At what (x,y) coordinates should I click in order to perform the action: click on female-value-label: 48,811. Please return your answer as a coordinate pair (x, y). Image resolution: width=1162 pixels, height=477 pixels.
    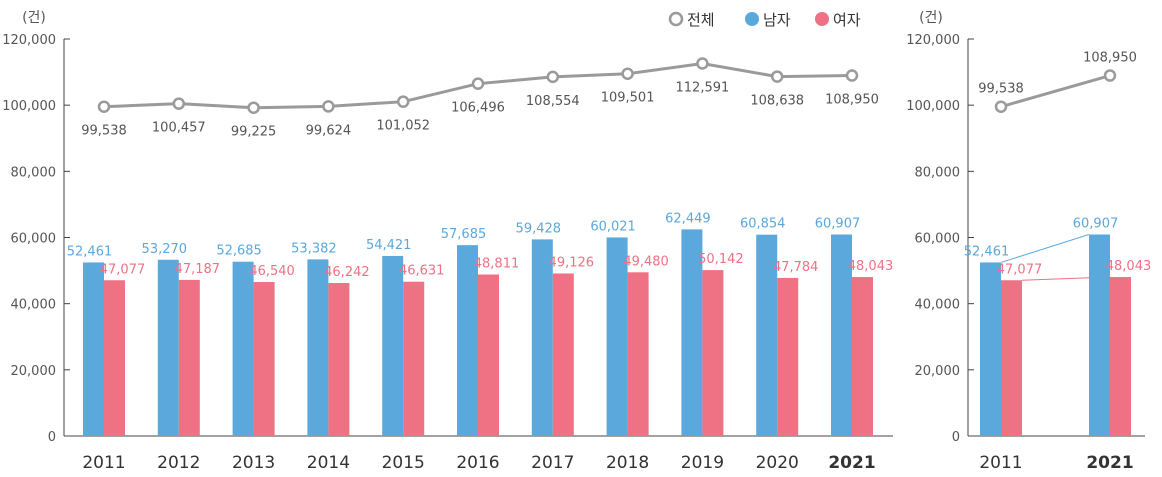
    Looking at the image, I should click on (497, 264).